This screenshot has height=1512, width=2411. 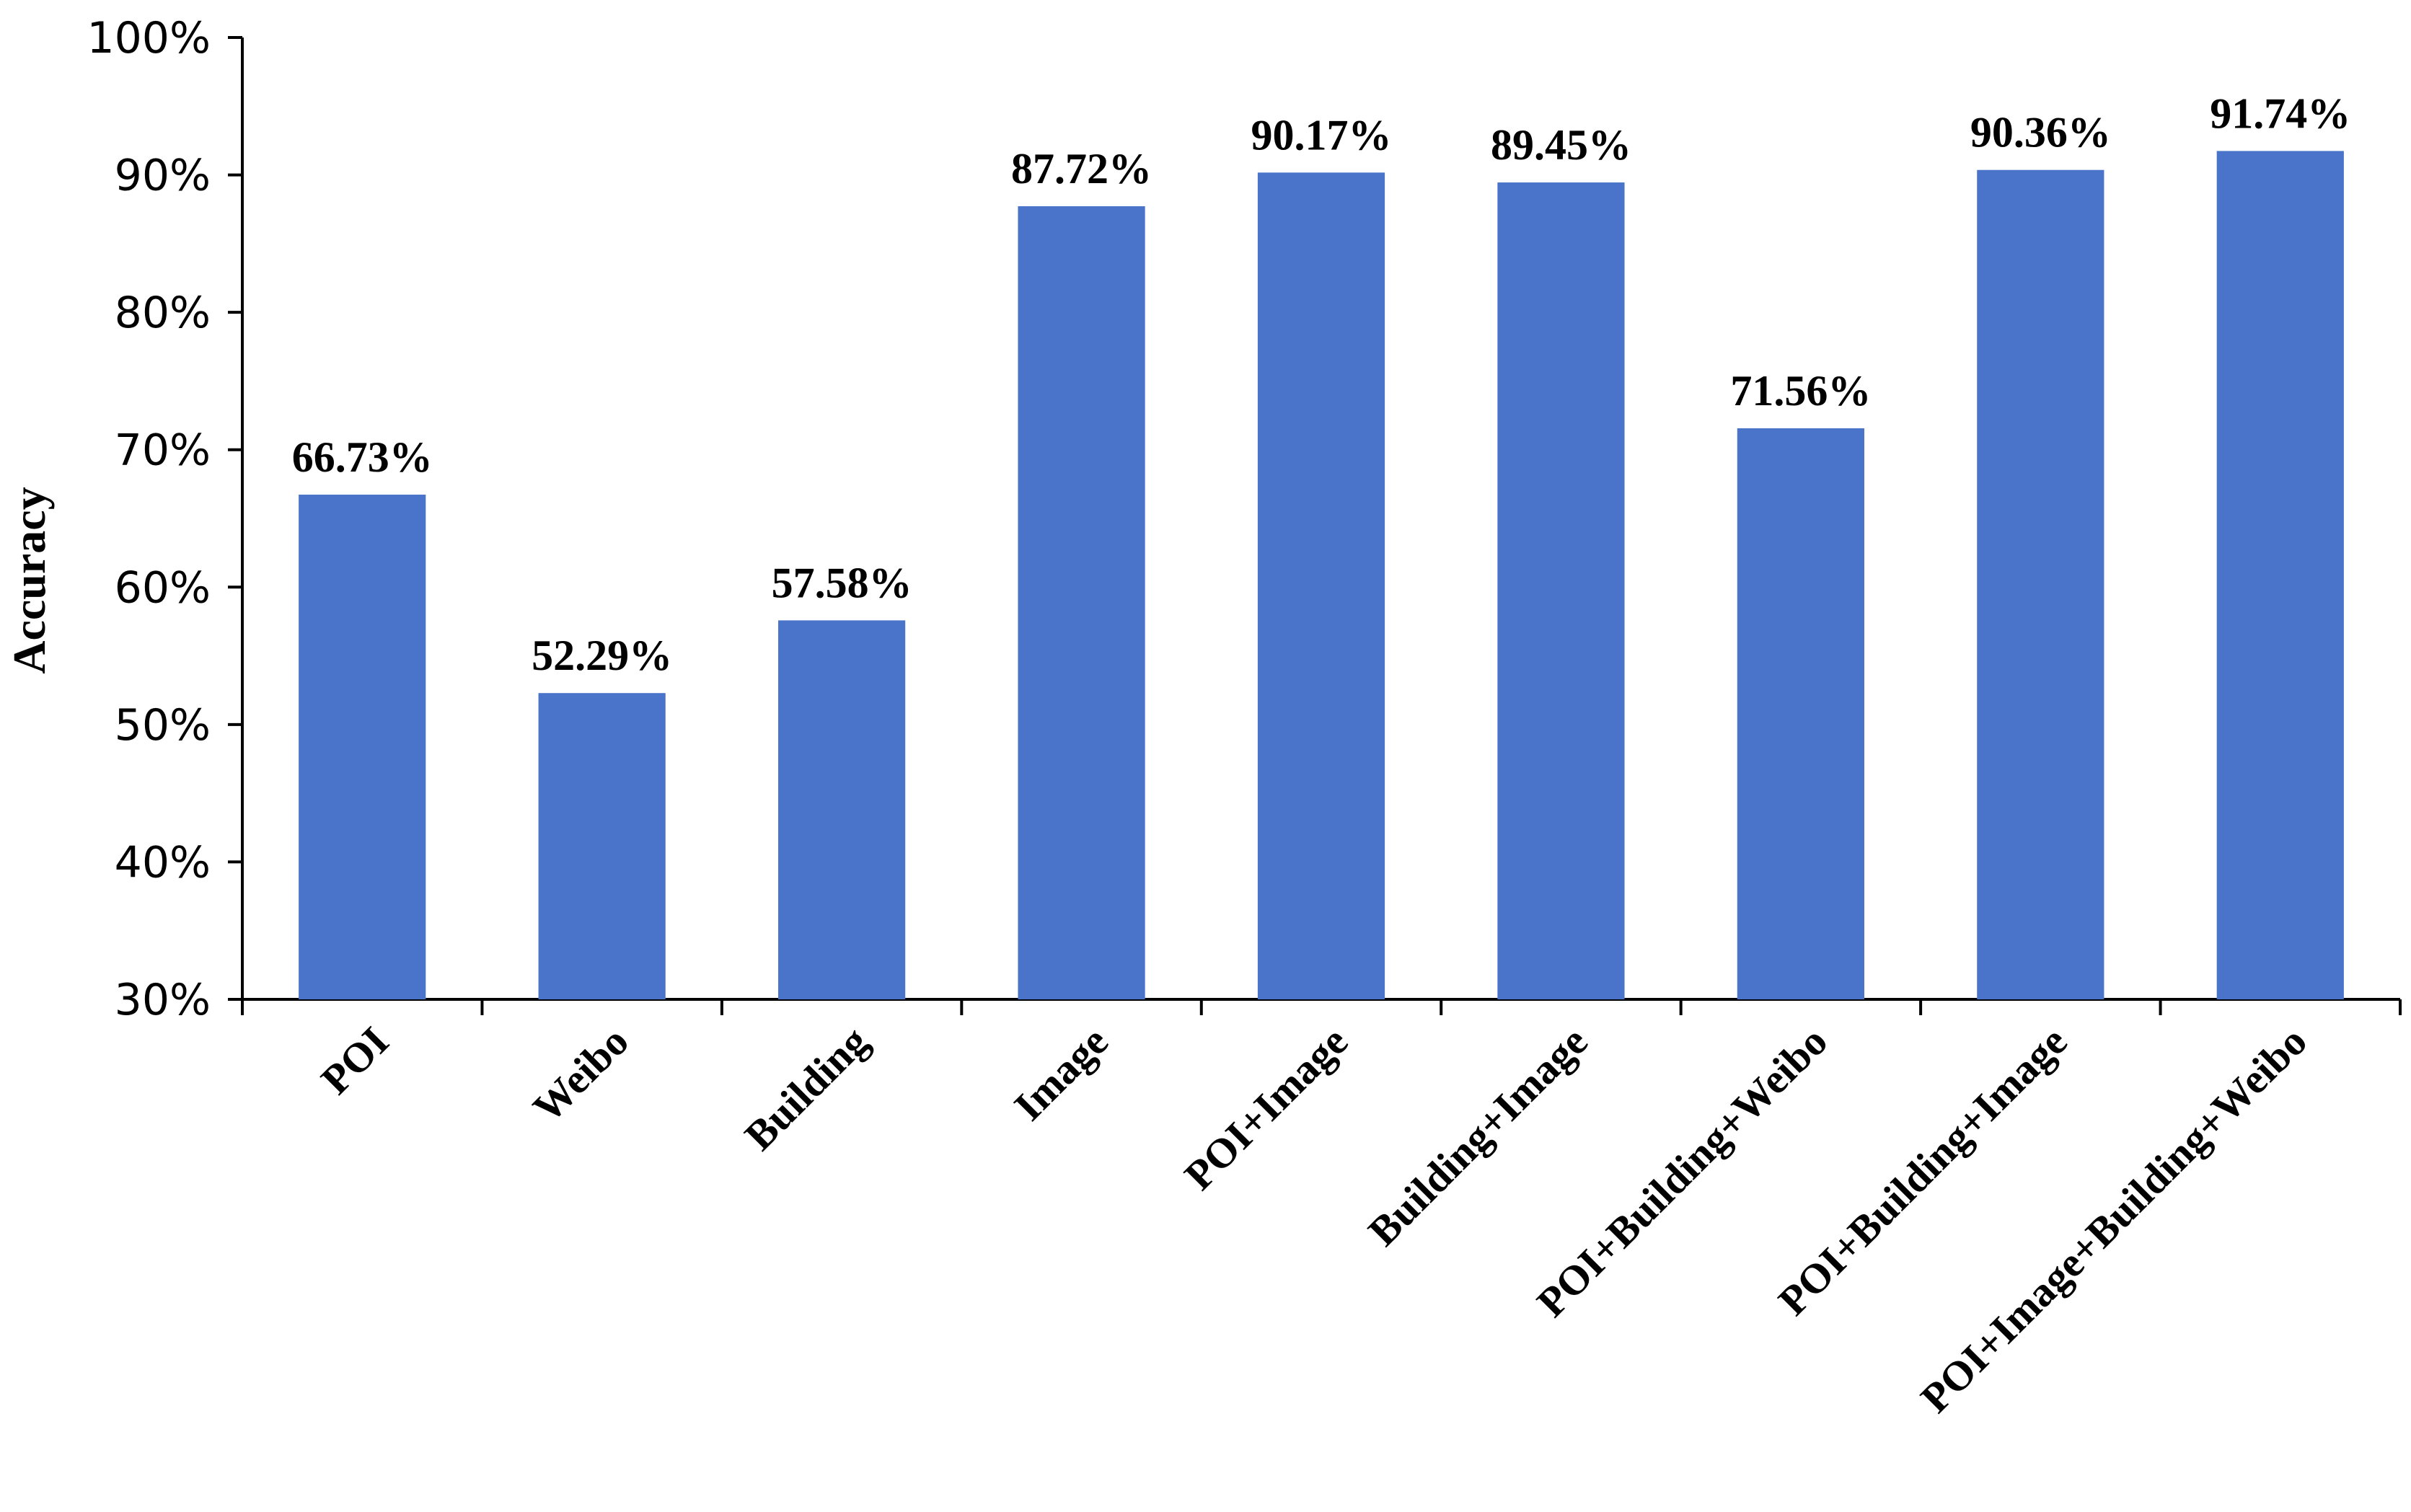 I want to click on y-tick-label: 70%, so click(x=163, y=450).